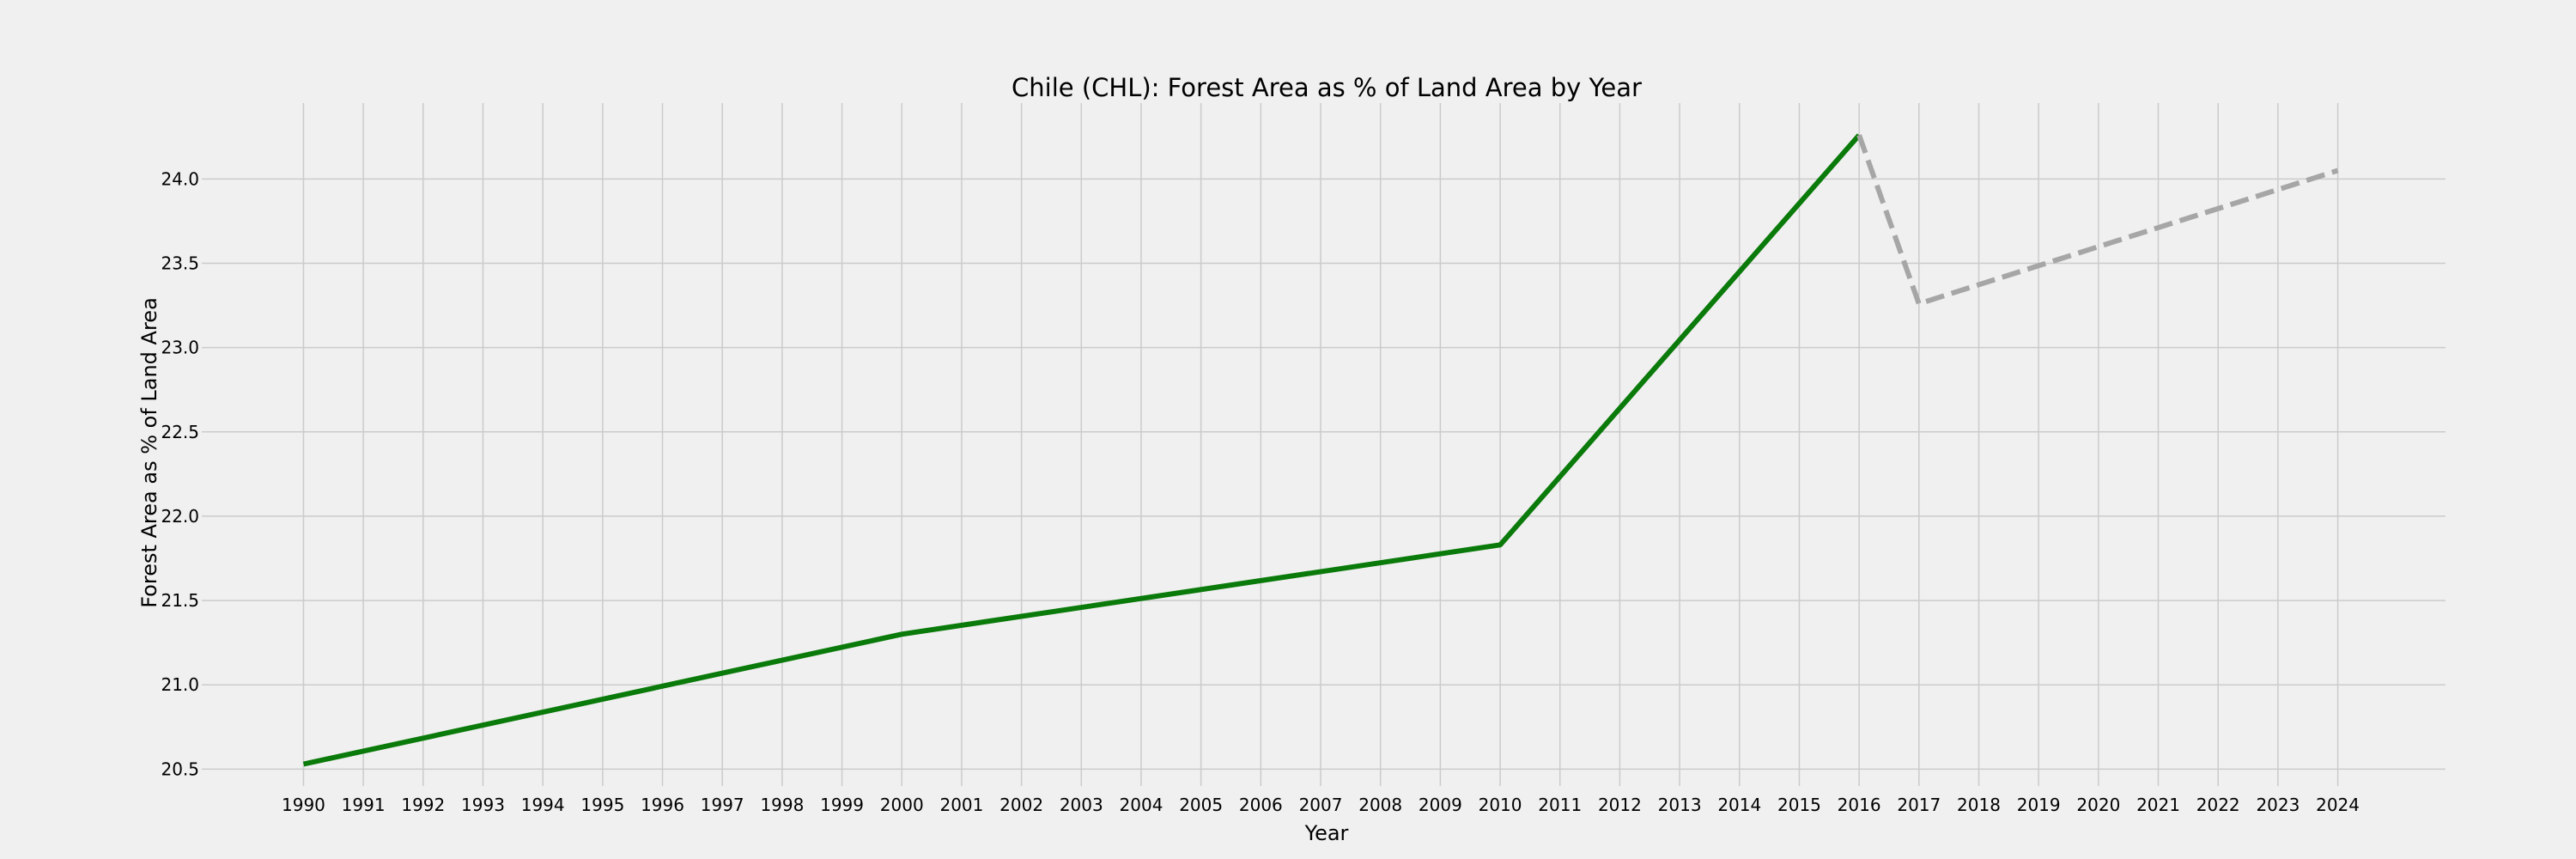 The image size is (2576, 859). Describe the element at coordinates (180, 600) in the screenshot. I see `y-tick-label: 21.5` at that location.